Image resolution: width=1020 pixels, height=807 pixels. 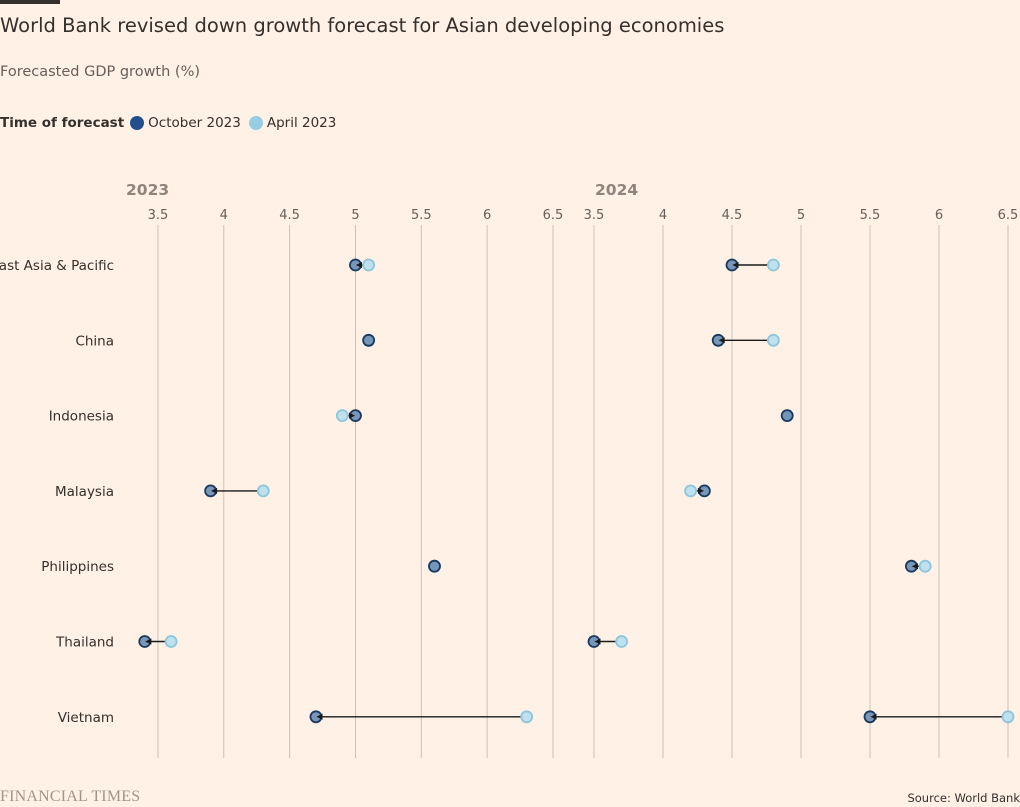 I want to click on panel-title: 2023, so click(x=147, y=190).